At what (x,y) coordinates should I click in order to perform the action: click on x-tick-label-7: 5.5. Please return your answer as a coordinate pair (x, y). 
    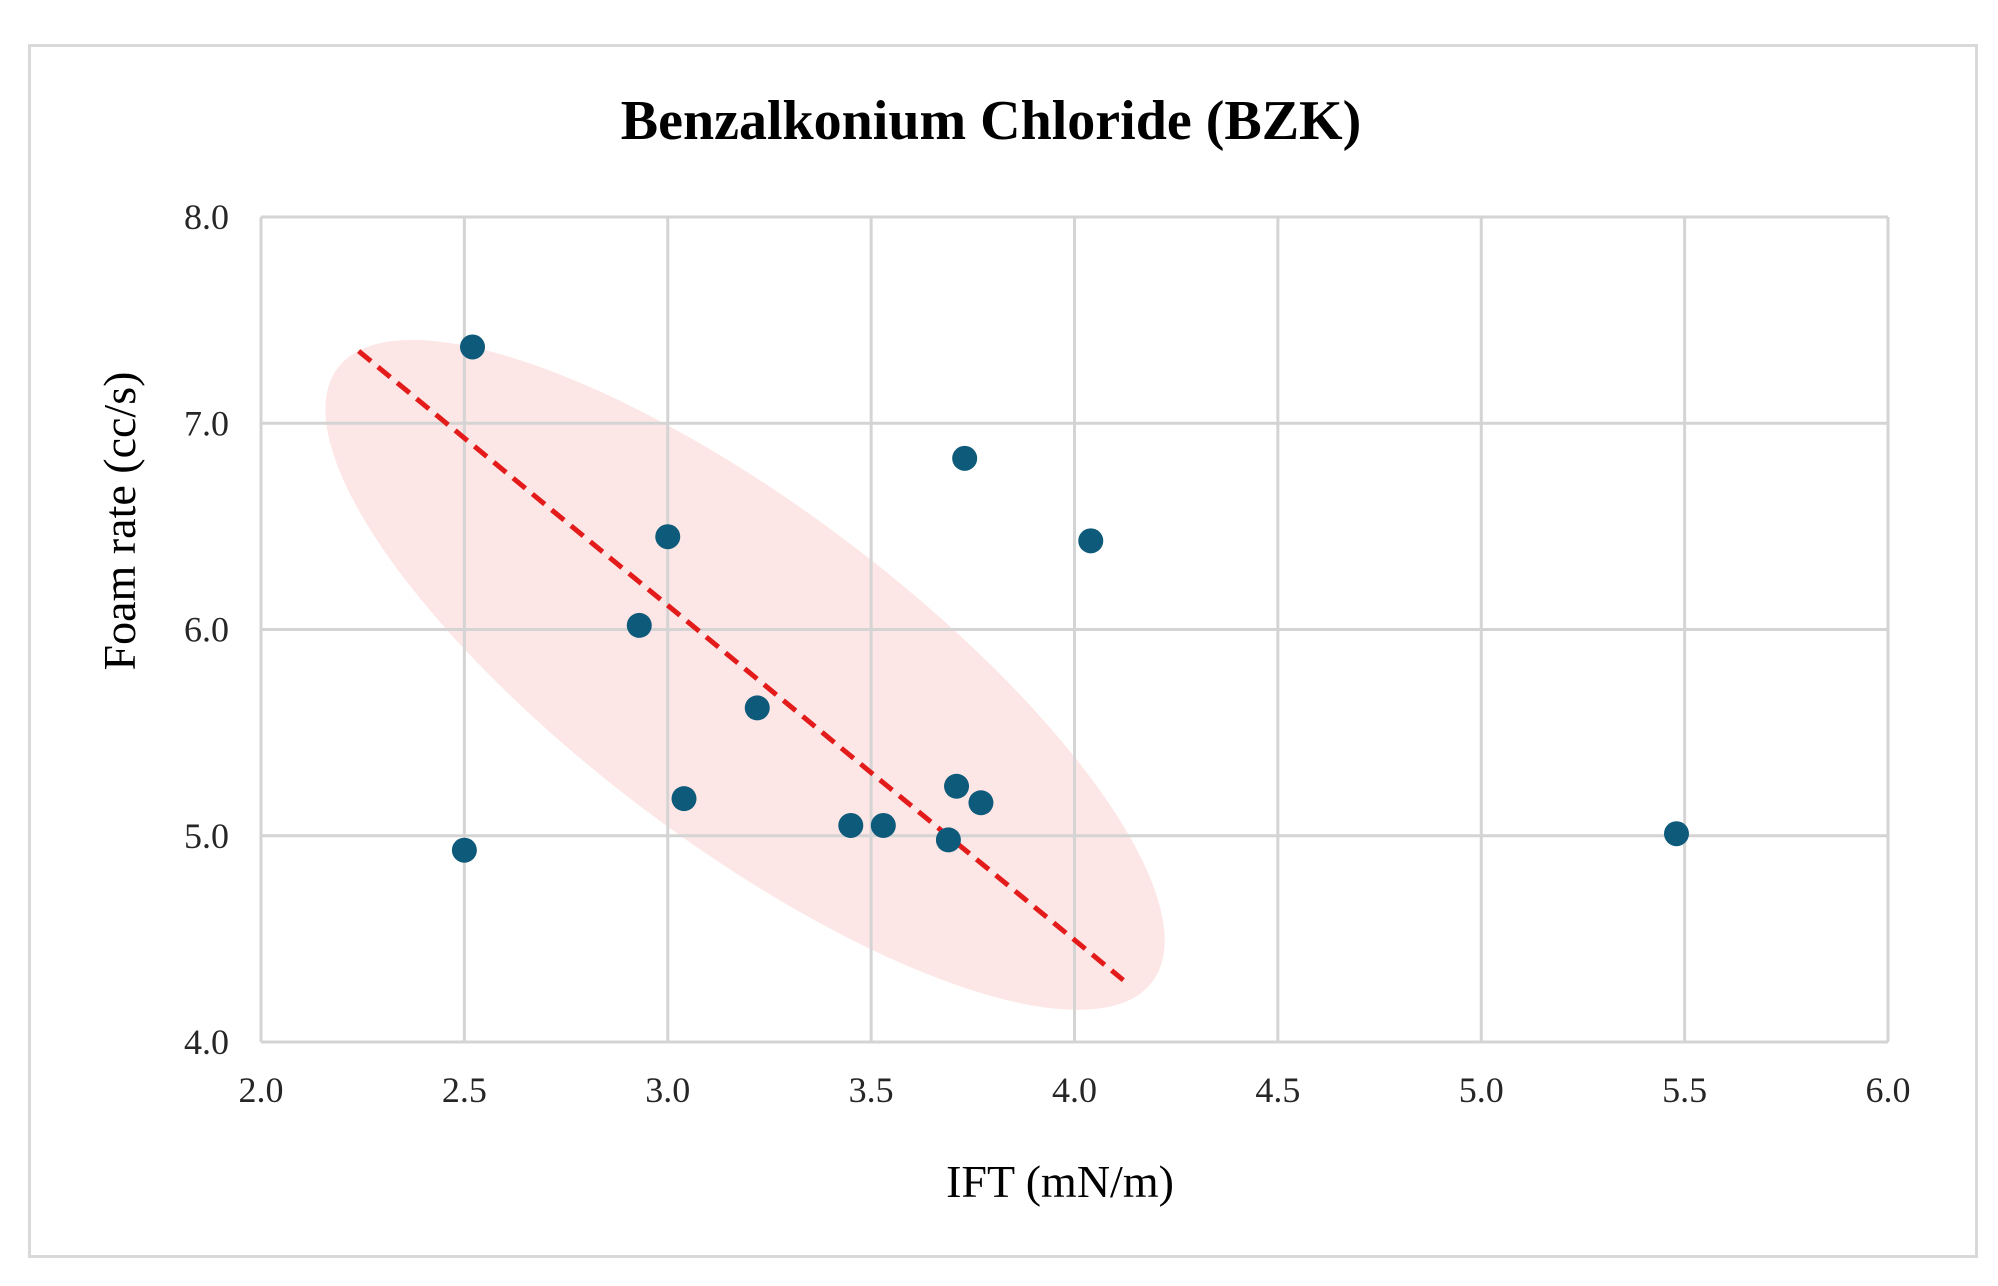
    Looking at the image, I should click on (1684, 1090).